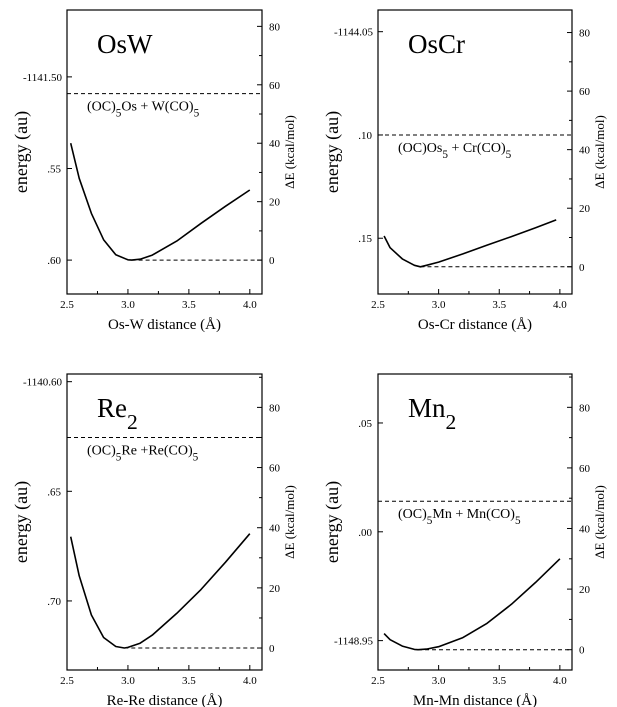  Describe the element at coordinates (455, 151) in the screenshot. I see `dissociation-label: (OC)Os5 + Cr(CO)5` at that location.